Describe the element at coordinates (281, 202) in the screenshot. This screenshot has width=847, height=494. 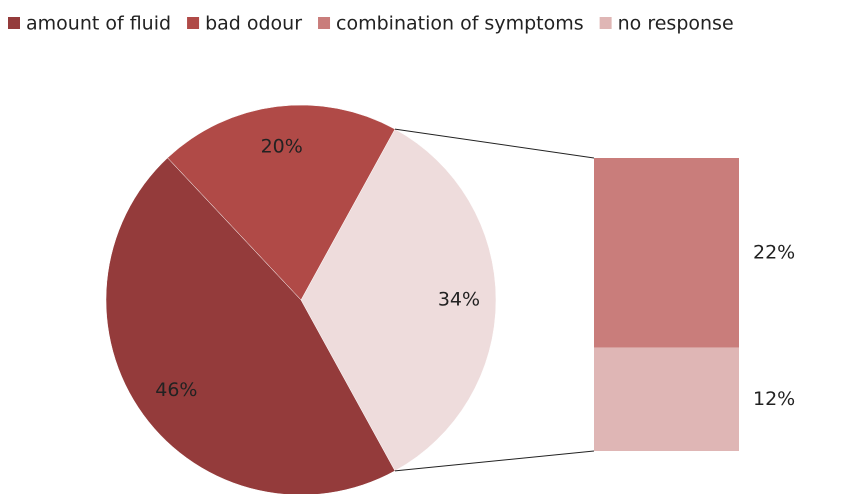
I see `pie-slice` at that location.